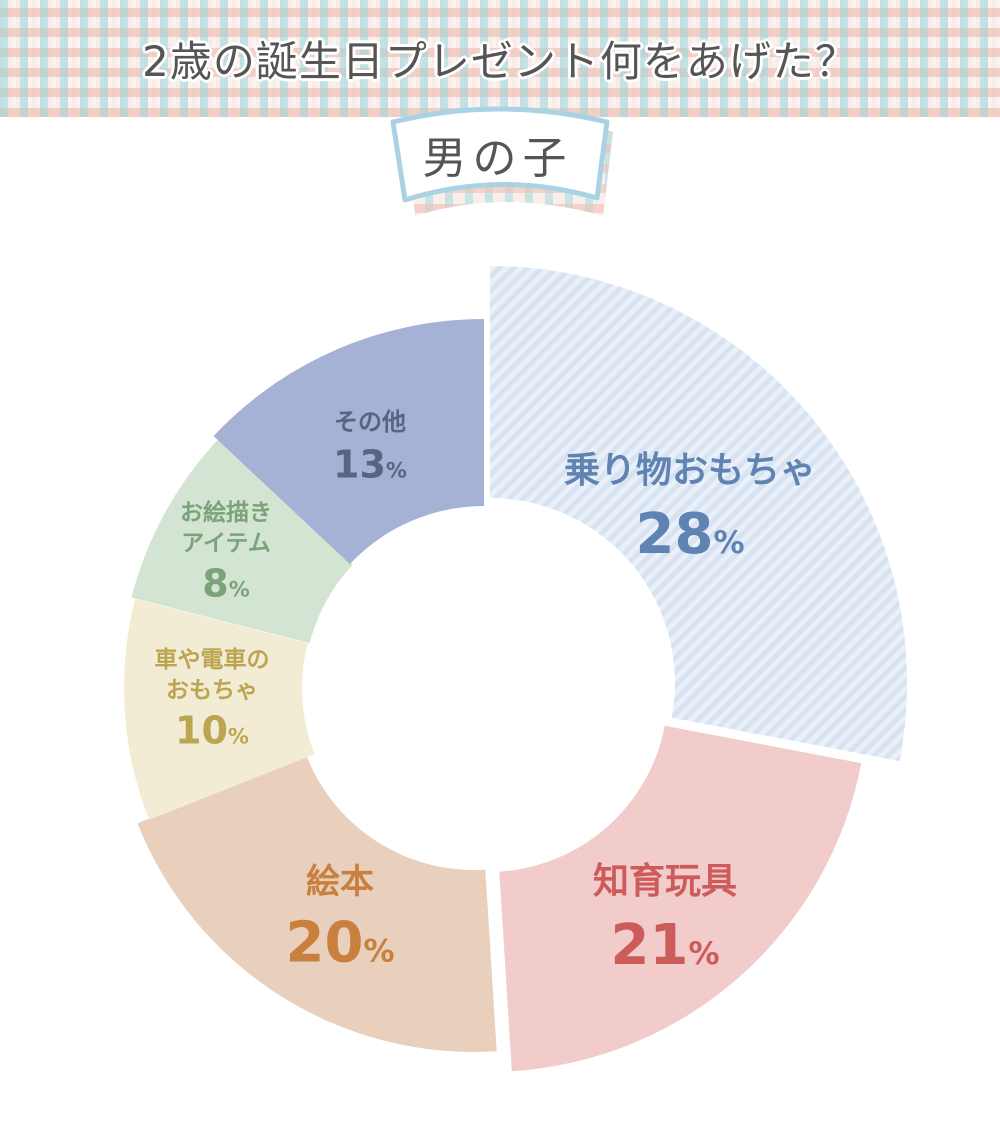 This screenshot has height=1123, width=1000. What do you see at coordinates (497, 158) in the screenshot?
I see `badge-label: 男の子` at bounding box center [497, 158].